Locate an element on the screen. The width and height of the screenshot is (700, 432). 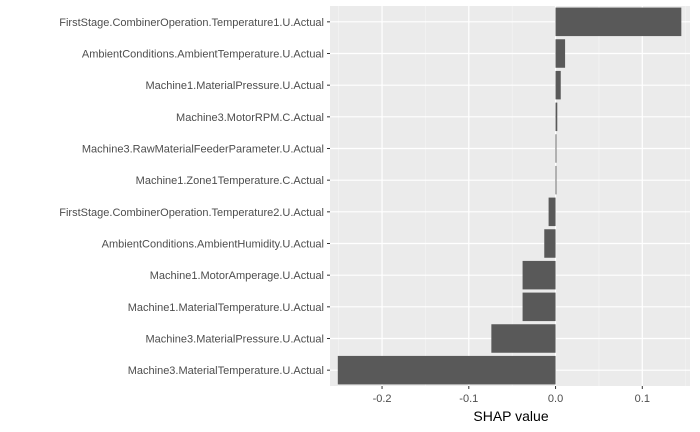
y-tick-label: Machine1.MaterialPressure.U.Actual is located at coordinates (234, 86).